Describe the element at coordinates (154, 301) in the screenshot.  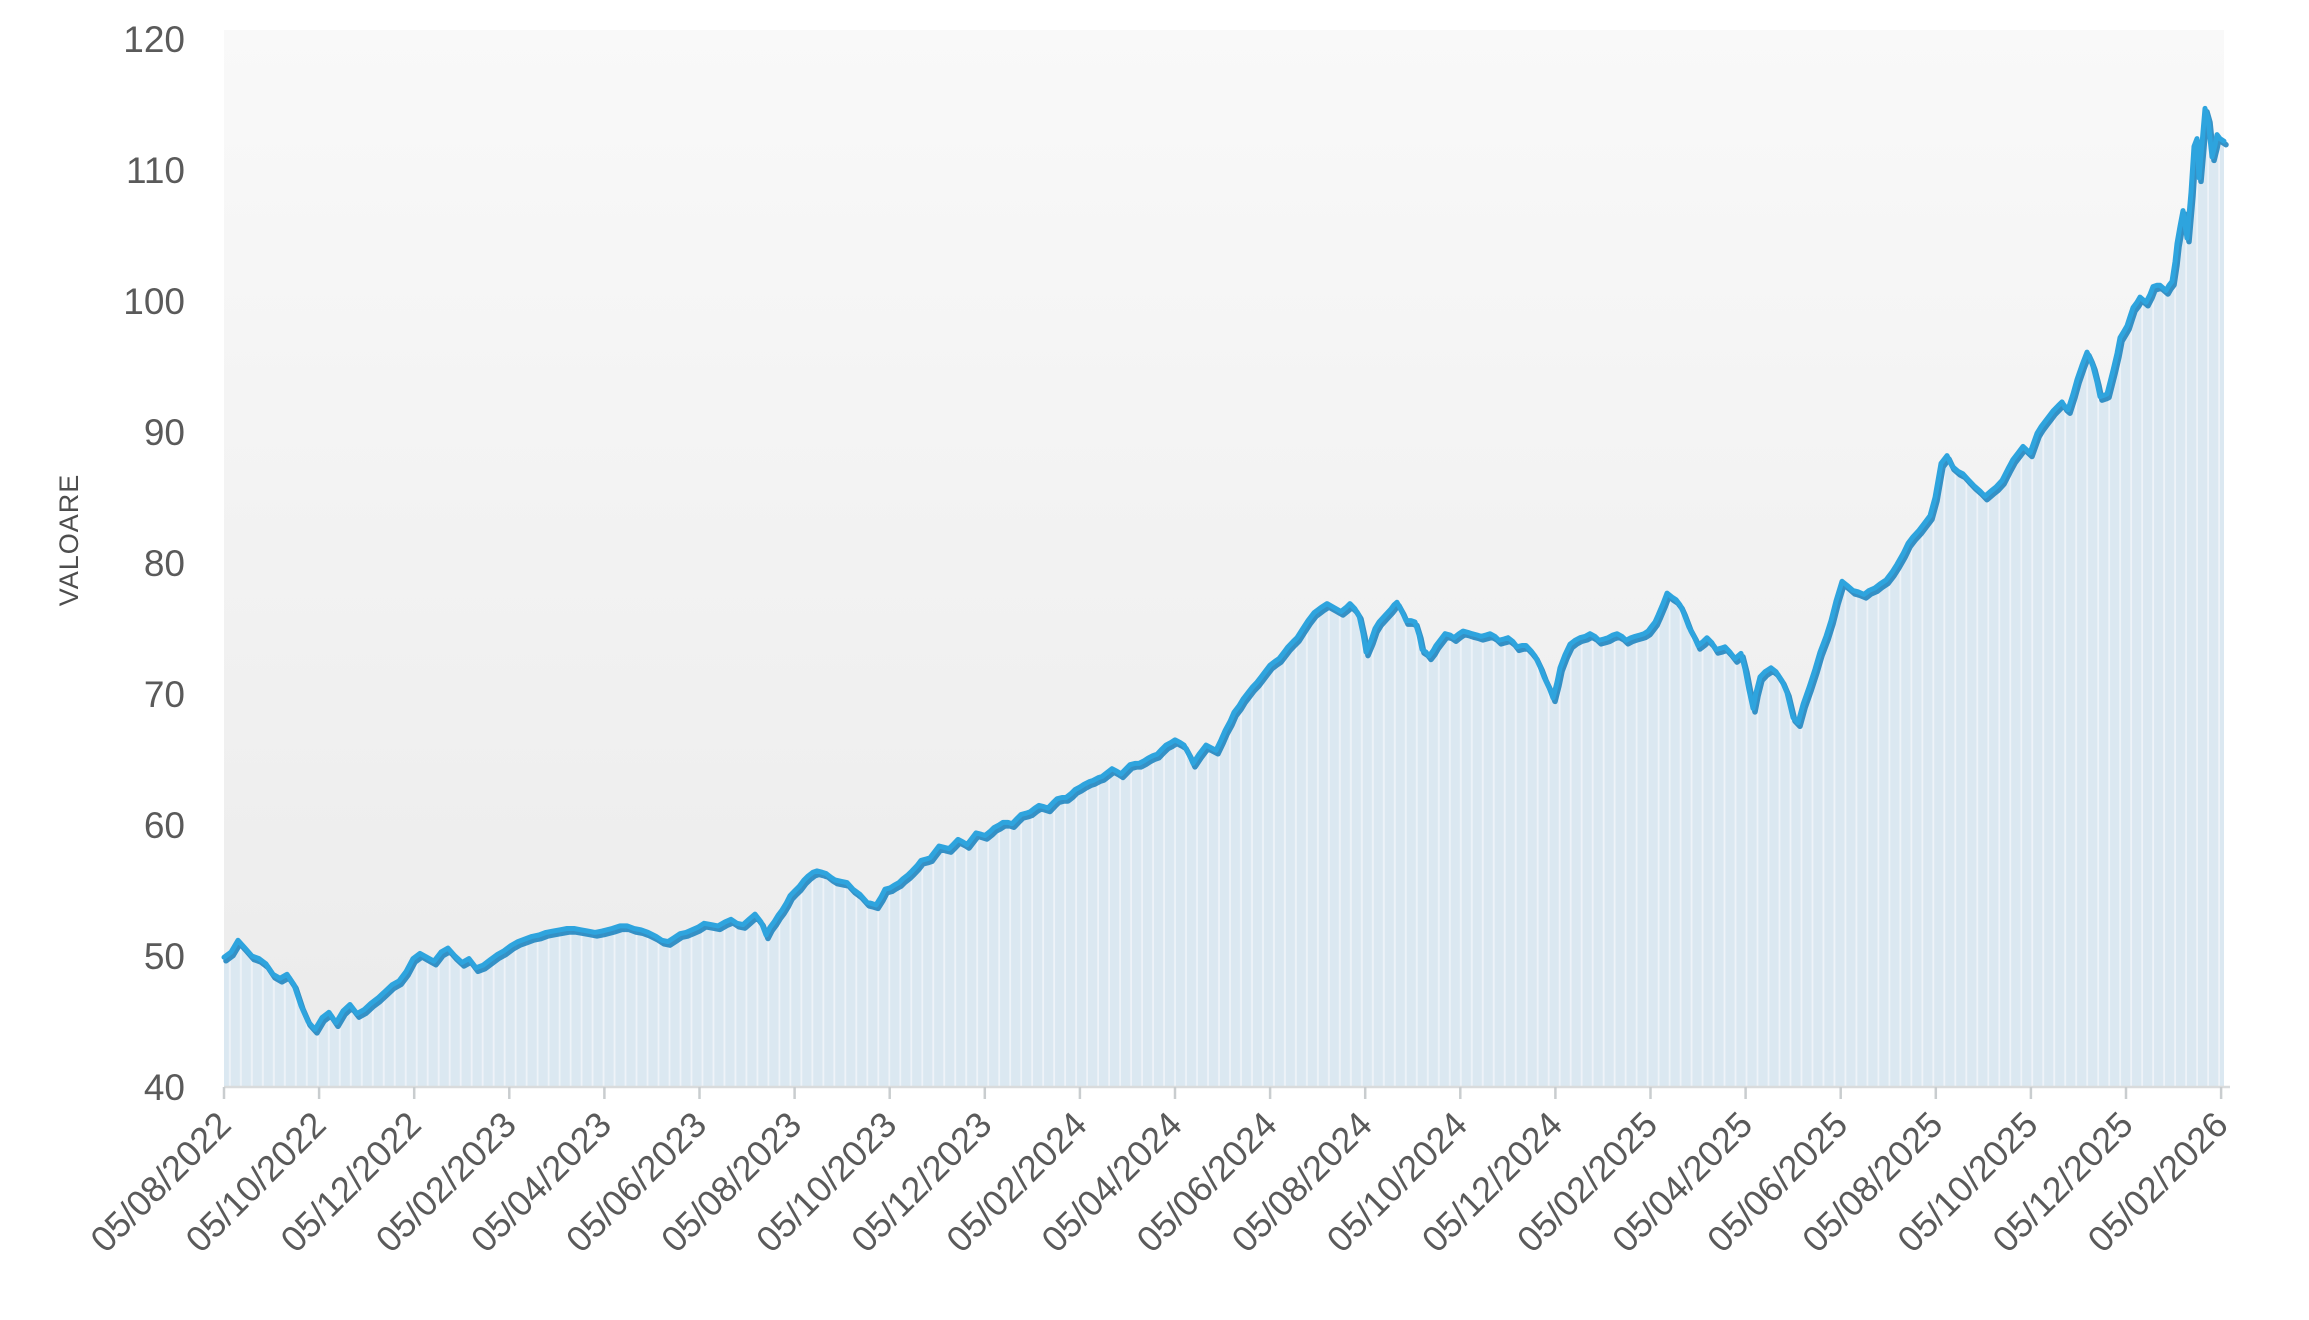
I see `y-tick-label: 100` at that location.